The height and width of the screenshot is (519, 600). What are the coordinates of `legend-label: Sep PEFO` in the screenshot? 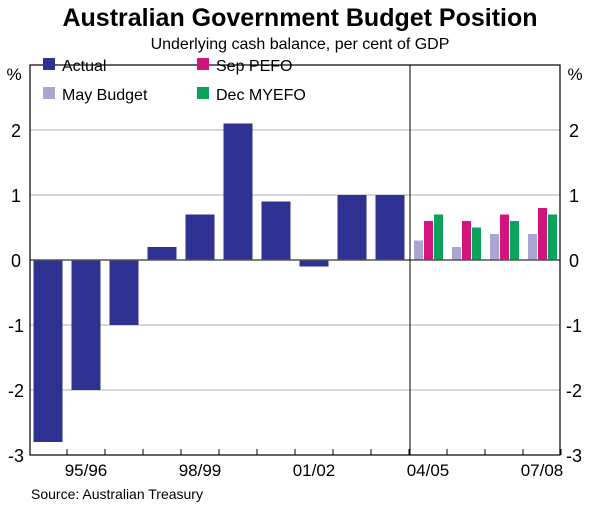 It's located at (254, 66).